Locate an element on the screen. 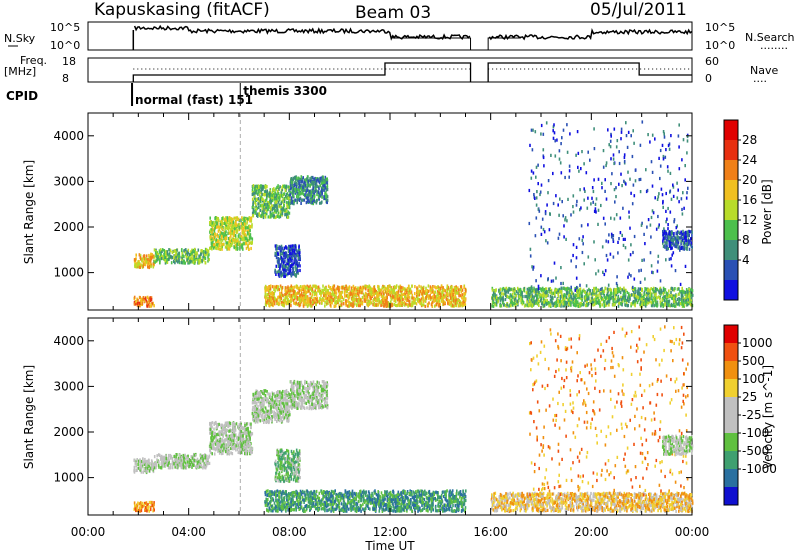 The height and width of the screenshot is (554, 800). x-axis-label: Time UT is located at coordinates (389, 546).